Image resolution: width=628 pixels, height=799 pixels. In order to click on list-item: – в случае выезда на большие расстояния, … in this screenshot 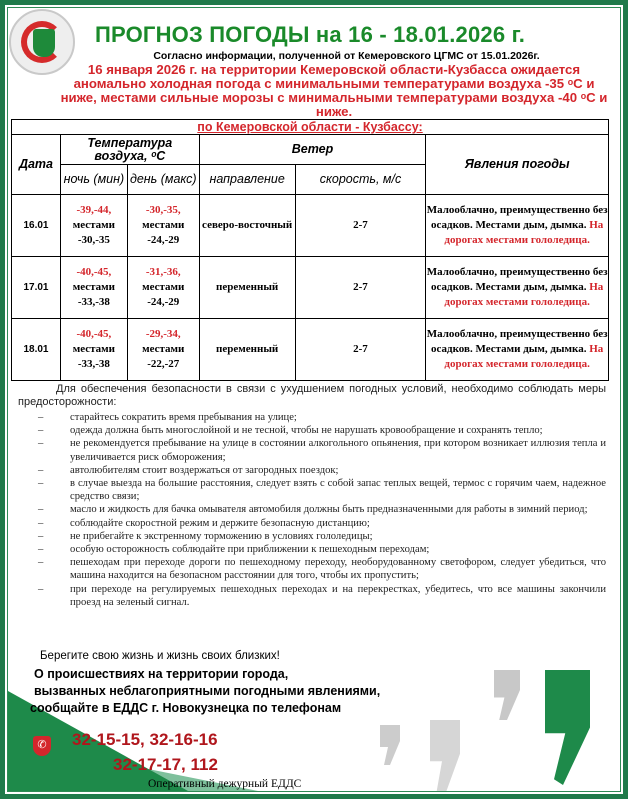, I will do `click(322, 490)`.